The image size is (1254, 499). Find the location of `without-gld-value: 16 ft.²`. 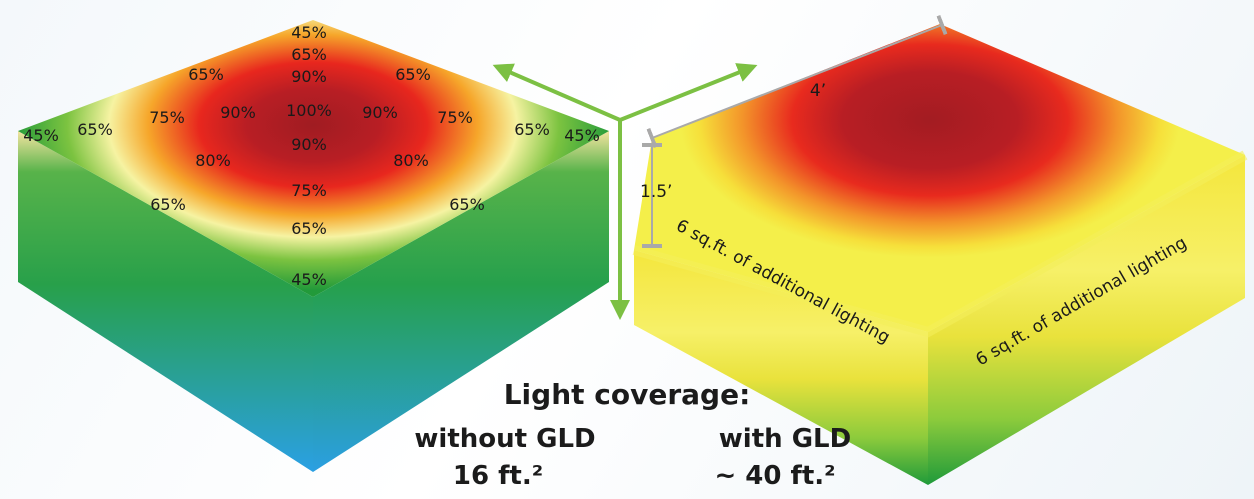

without-gld-value: 16 ft.² is located at coordinates (498, 476).